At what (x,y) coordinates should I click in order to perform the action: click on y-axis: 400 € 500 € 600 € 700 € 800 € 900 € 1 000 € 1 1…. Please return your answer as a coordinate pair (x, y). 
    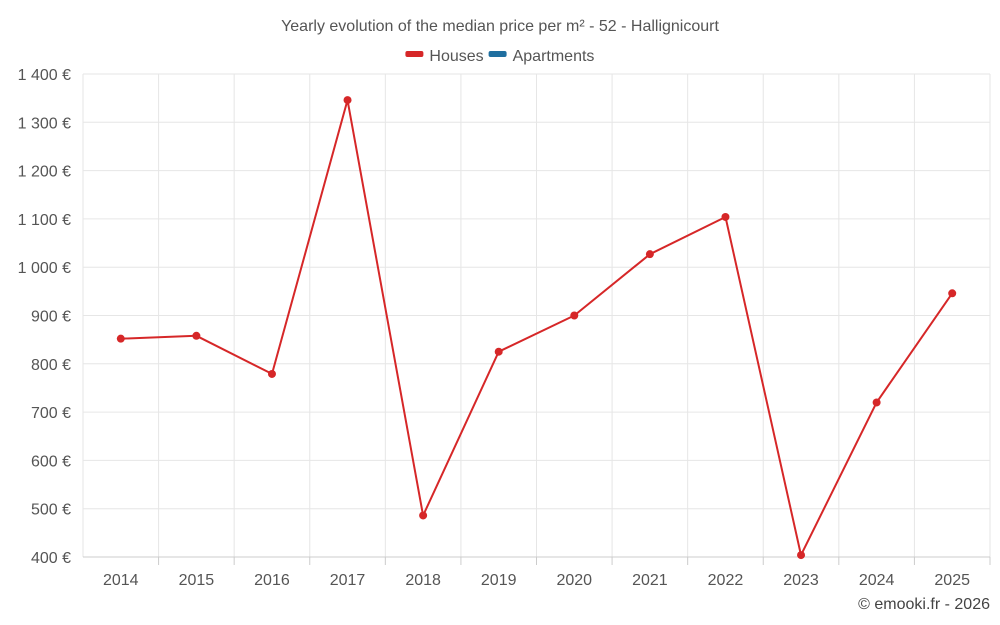
    Looking at the image, I should click on (44, 317).